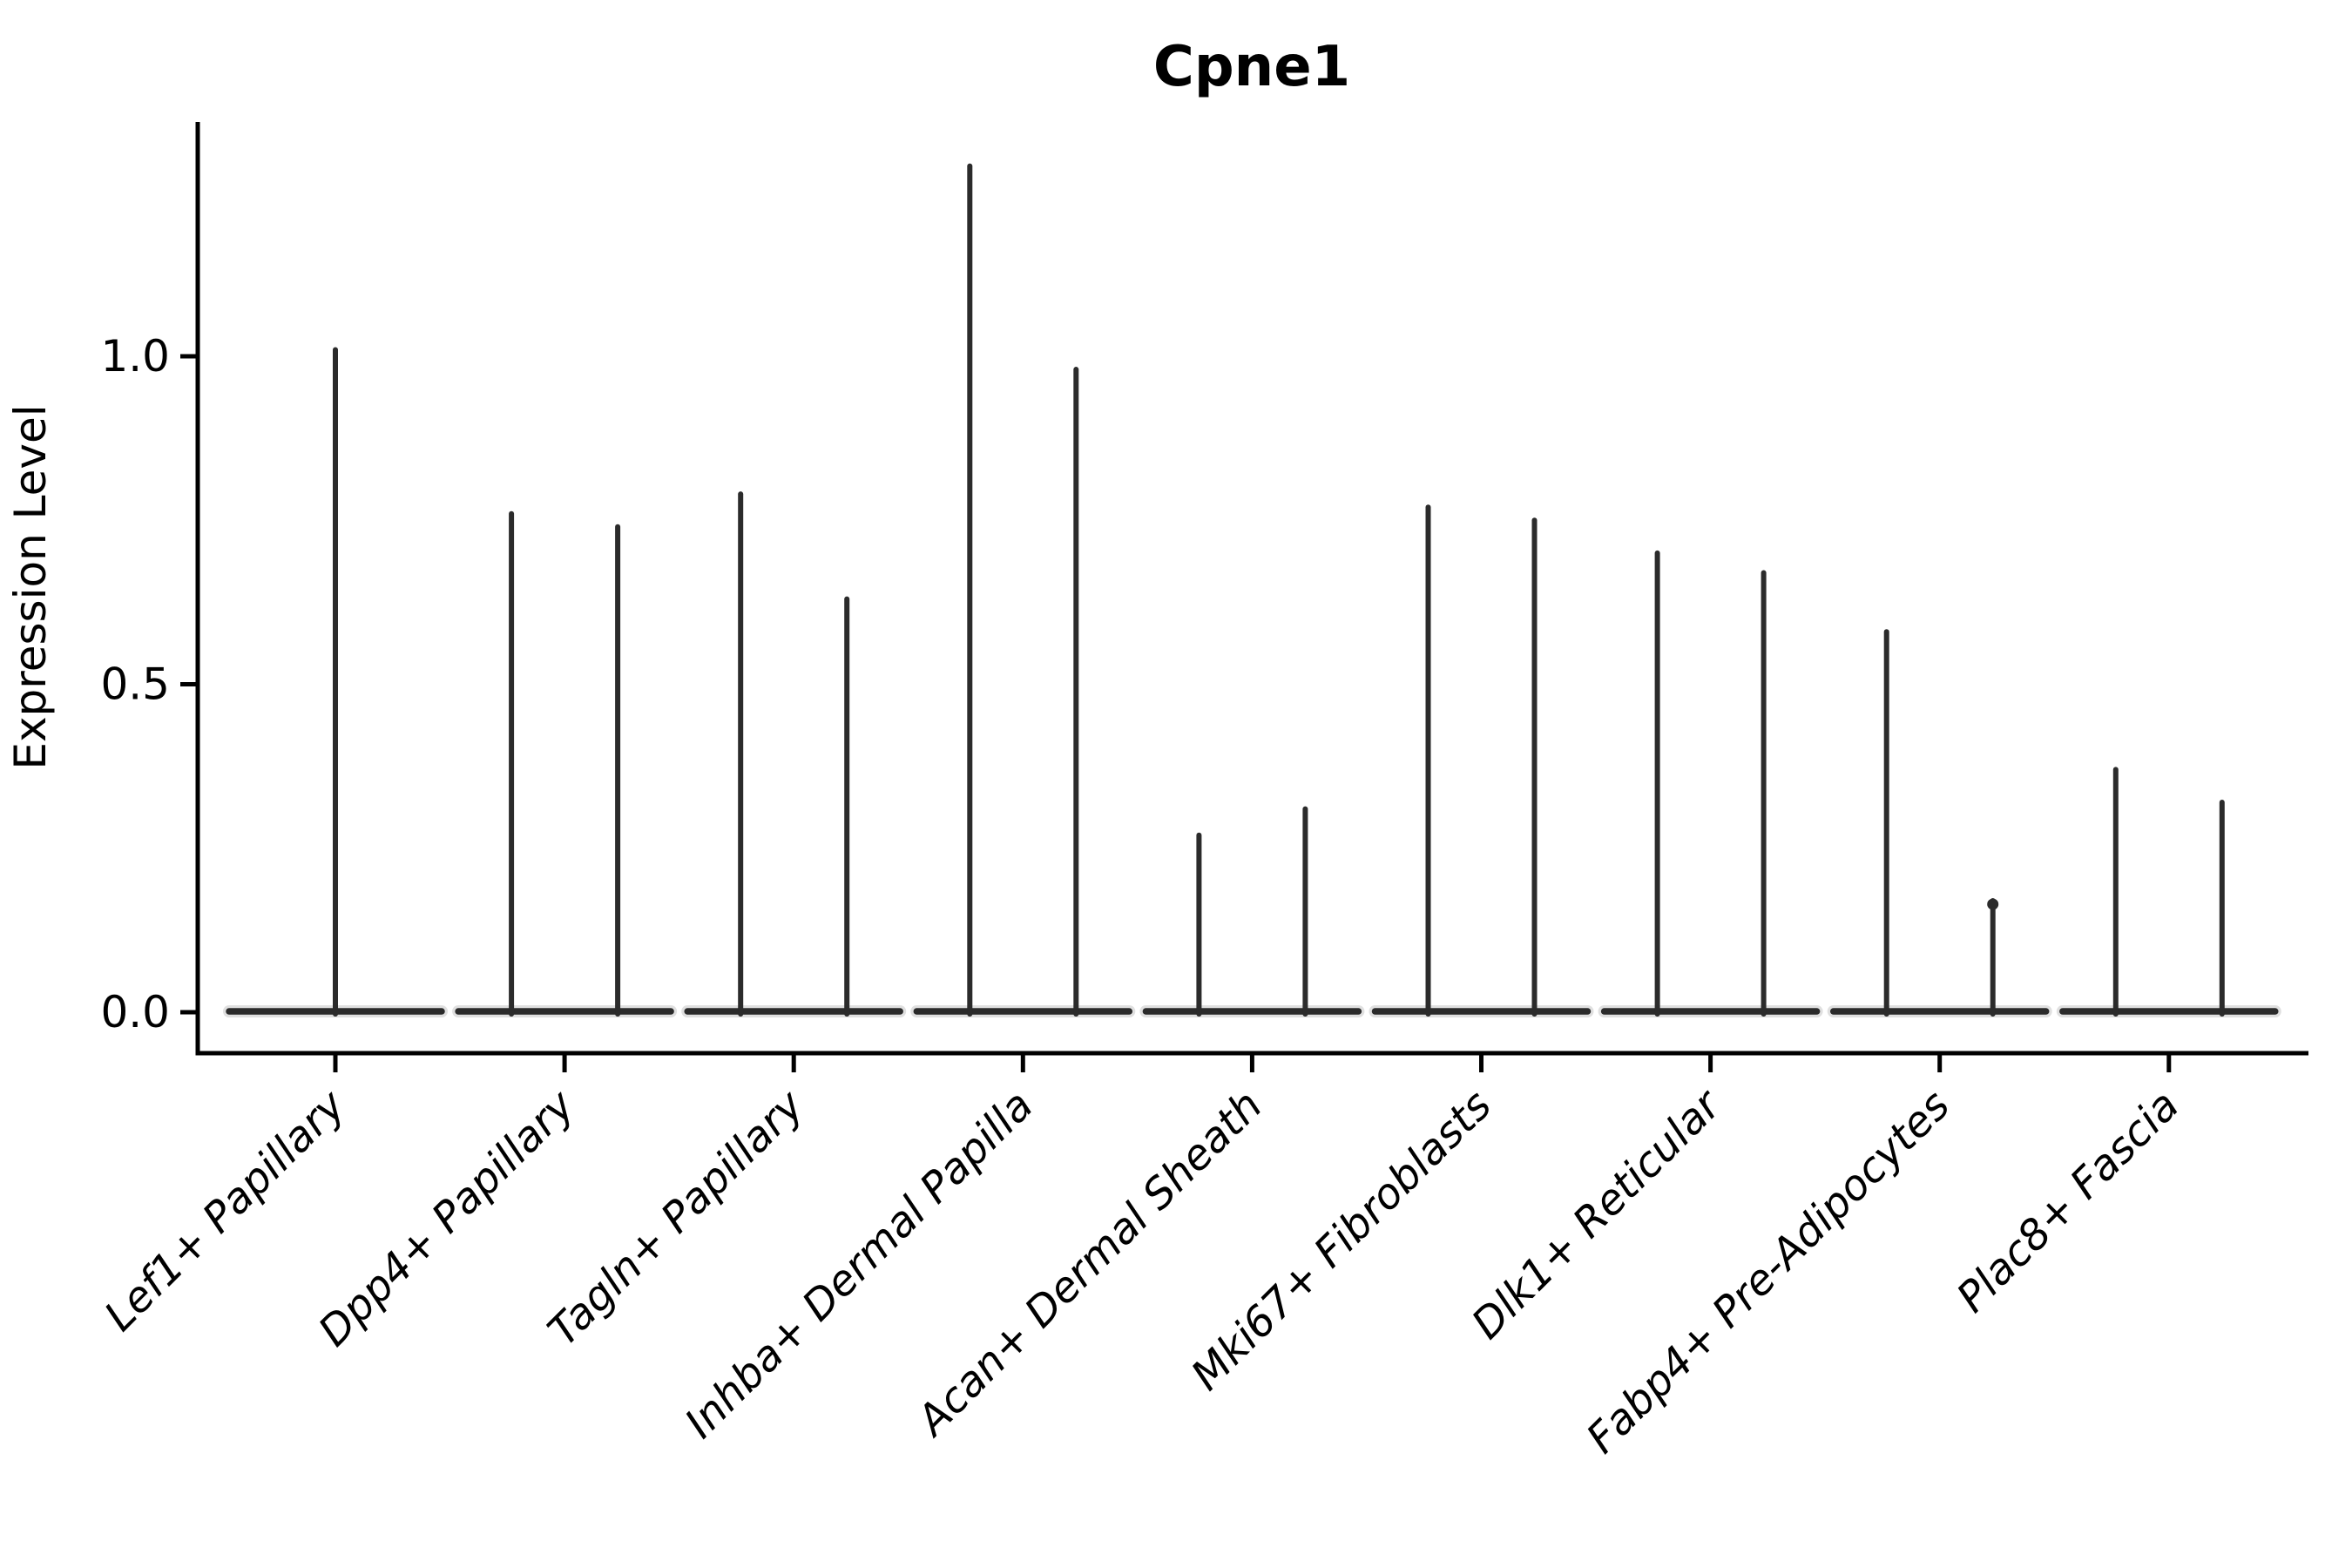 Image resolution: width=2352 pixels, height=1568 pixels. What do you see at coordinates (1598, 1214) in the screenshot?
I see `x-tick-label: Dlk1+ Reticular` at bounding box center [1598, 1214].